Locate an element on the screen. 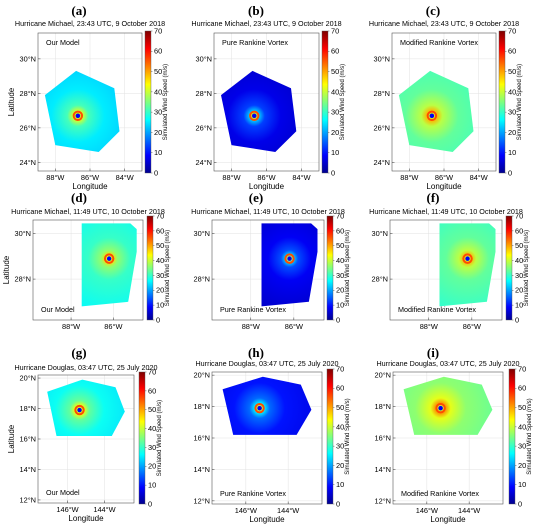  y-tick-label: 20°N is located at coordinates (201, 375).